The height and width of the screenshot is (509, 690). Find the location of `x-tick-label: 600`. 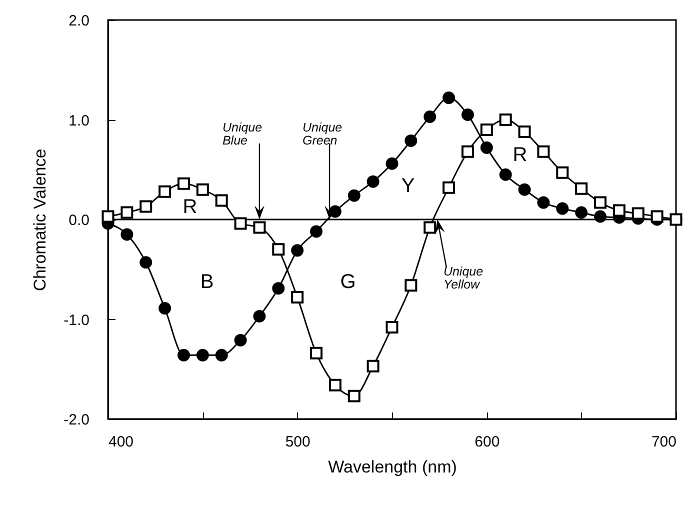

x-tick-label: 600 is located at coordinates (487, 442).